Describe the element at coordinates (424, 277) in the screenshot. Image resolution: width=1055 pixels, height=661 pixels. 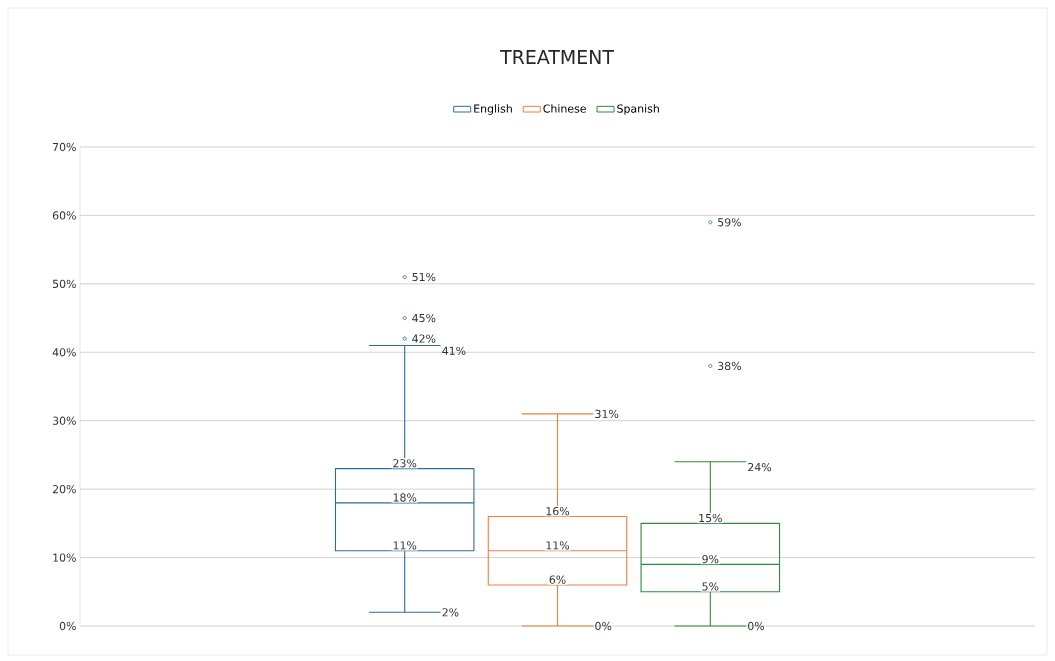
I see `annotation: 51%` at that location.